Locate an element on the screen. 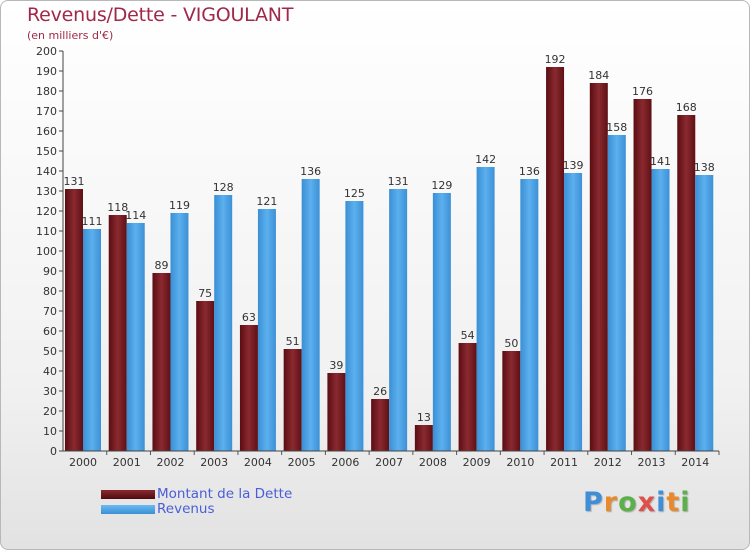  data-label-revenus-2002: 119 is located at coordinates (179, 205).